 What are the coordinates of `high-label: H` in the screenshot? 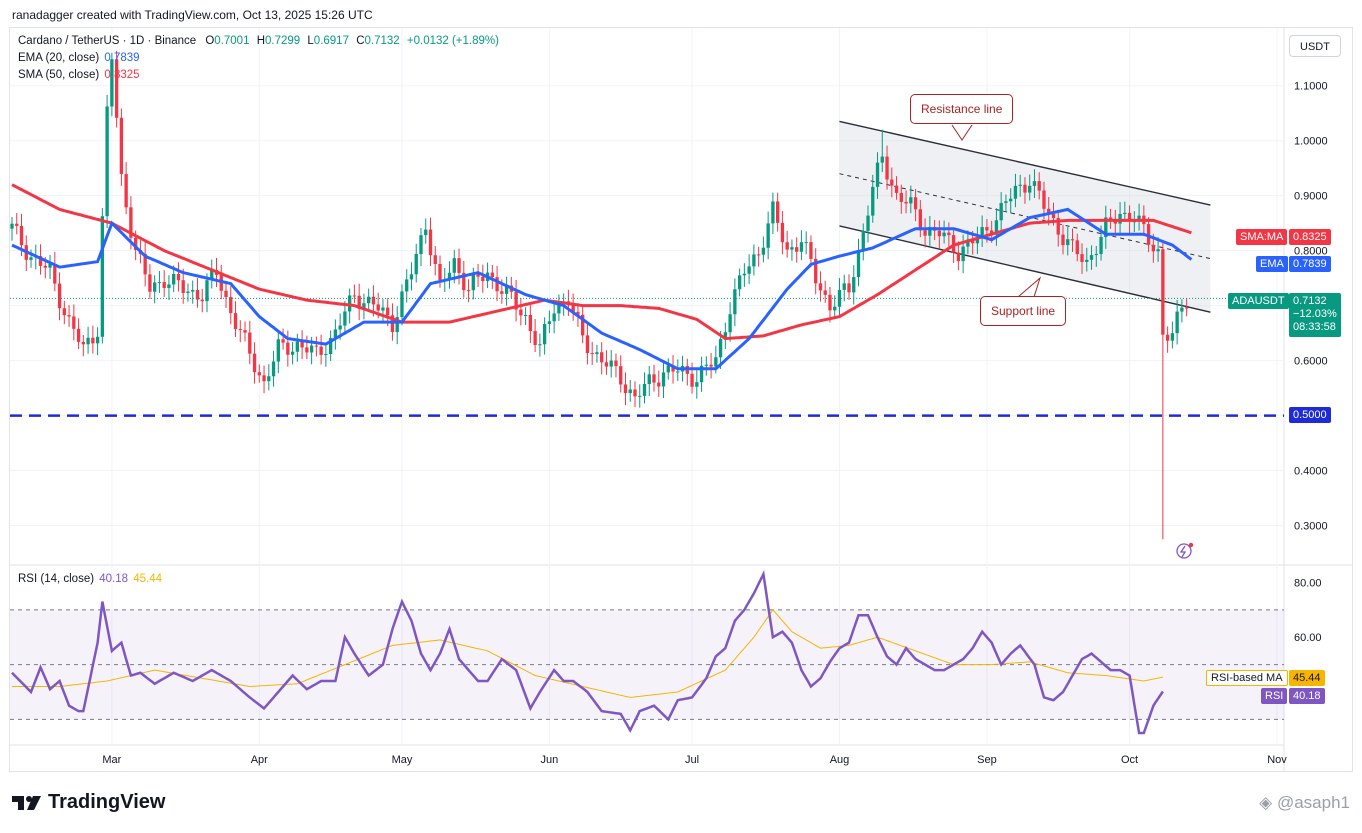 It's located at (260, 41).